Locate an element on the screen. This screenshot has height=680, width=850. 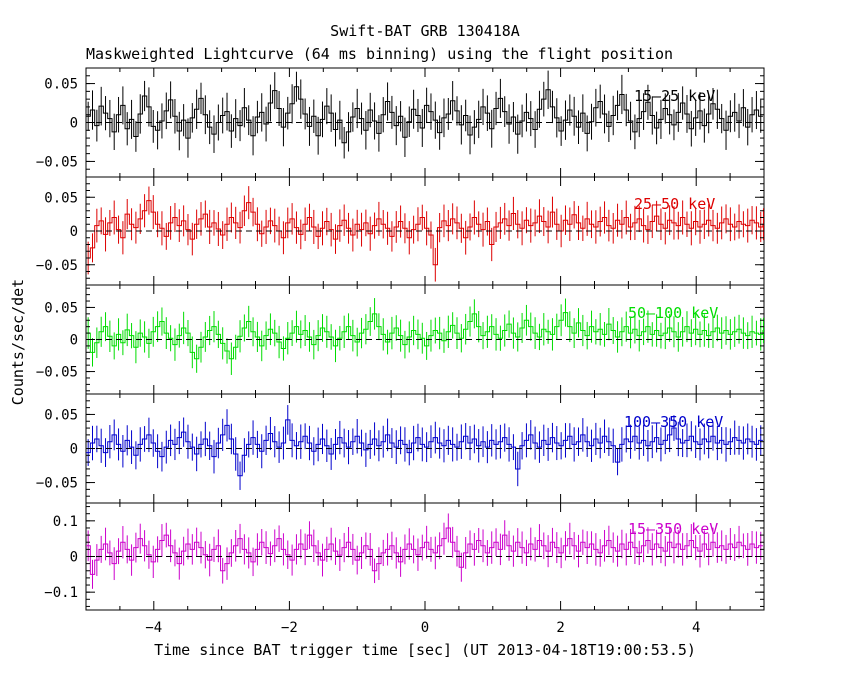
panel-4: −0.1 0 0.1 15–350 keV is located at coordinates (404, 556).